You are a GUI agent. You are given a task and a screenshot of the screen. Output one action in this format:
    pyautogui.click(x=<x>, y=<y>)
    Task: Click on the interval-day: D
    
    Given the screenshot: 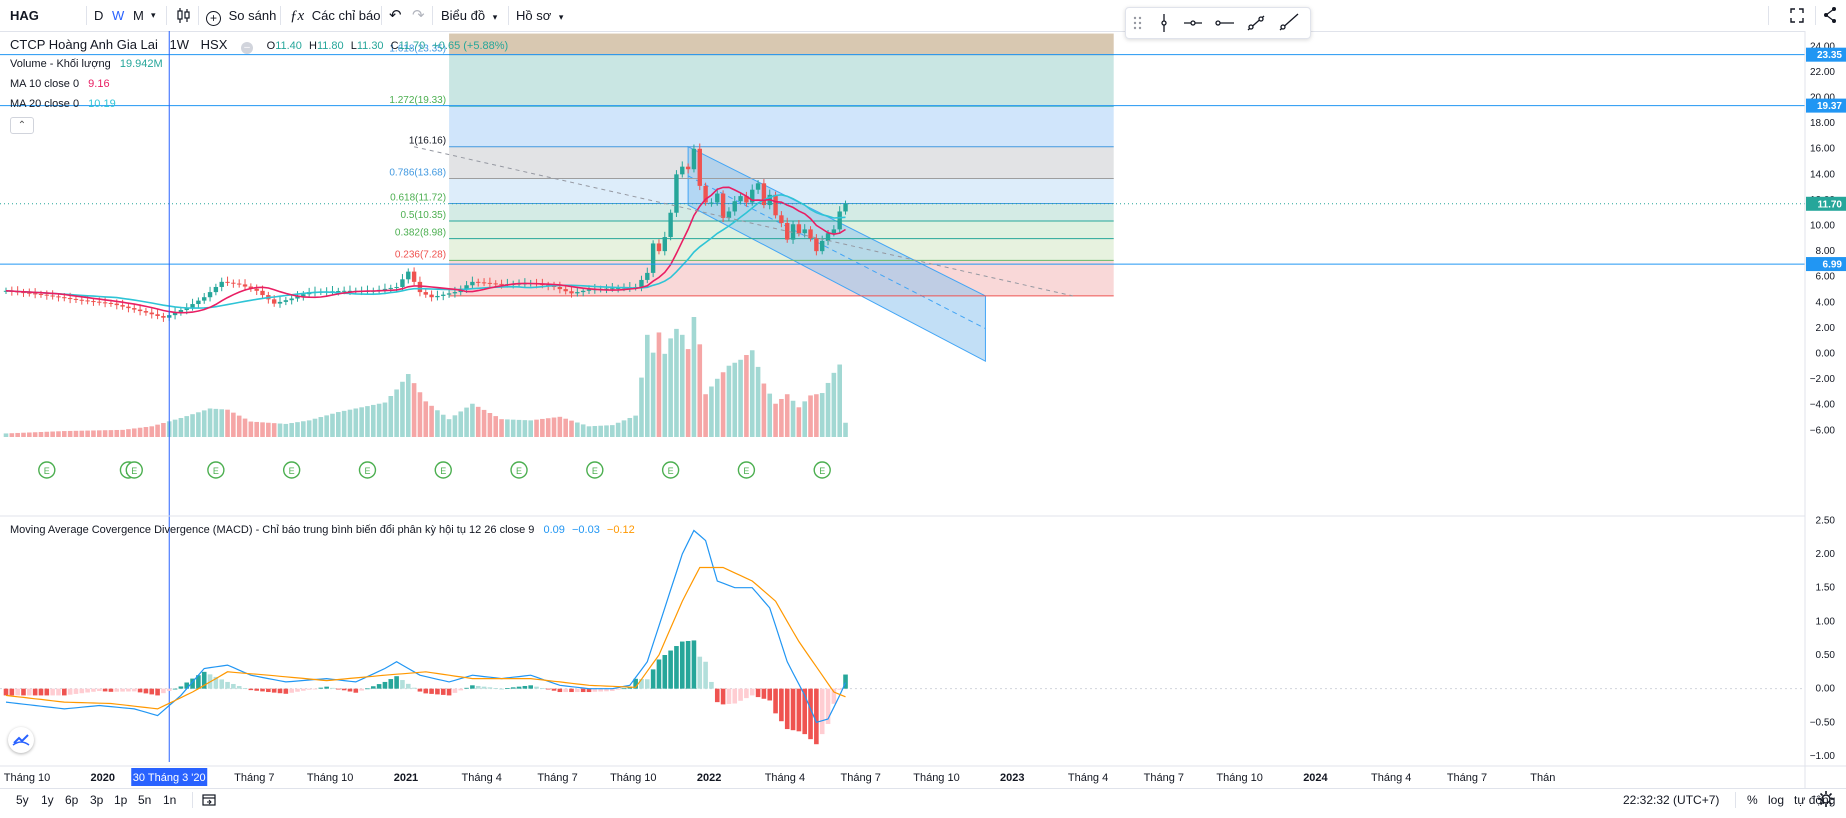 What is the action you would take?
    pyautogui.click(x=99, y=15)
    